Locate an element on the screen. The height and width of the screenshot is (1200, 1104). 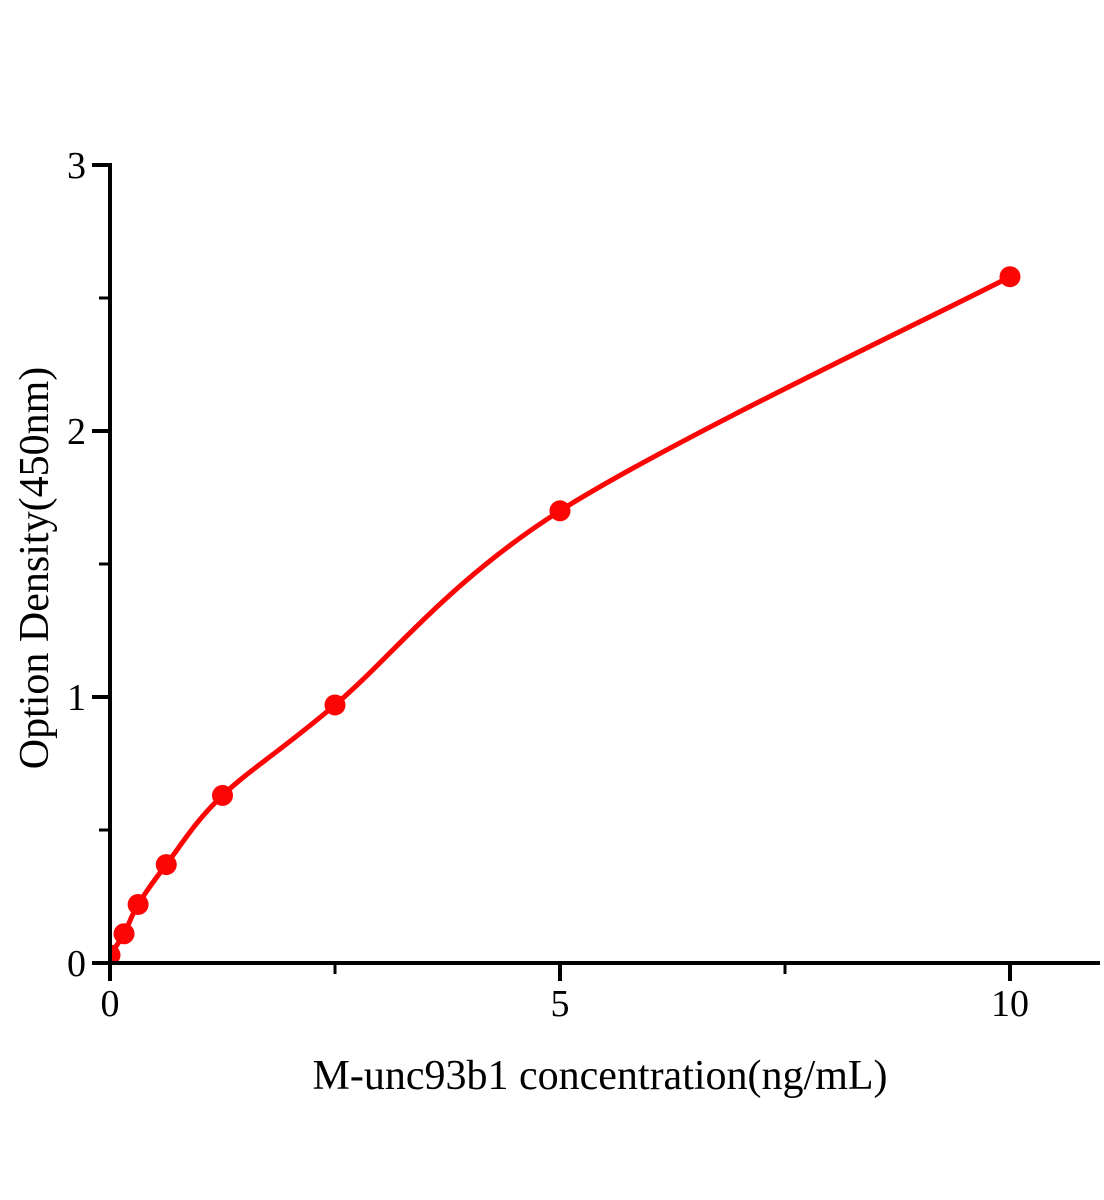
y-tick-label: 3 is located at coordinates (76, 166).